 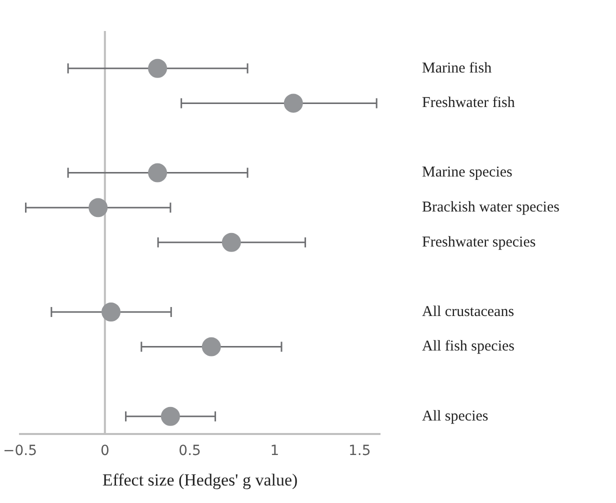 What do you see at coordinates (457, 68) in the screenshot?
I see `y-tick-label: Marine fish` at bounding box center [457, 68].